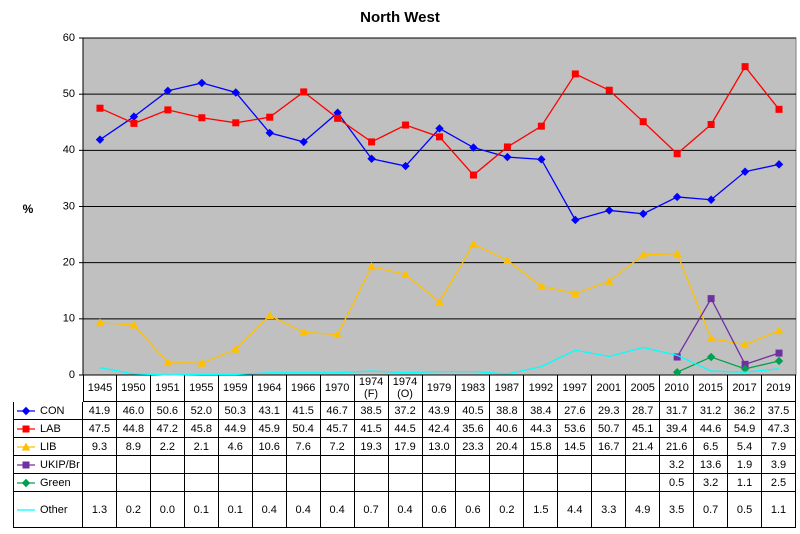 This screenshot has width=800, height=534. Describe the element at coordinates (677, 447) in the screenshot. I see `table-cell: 21.6` at that location.